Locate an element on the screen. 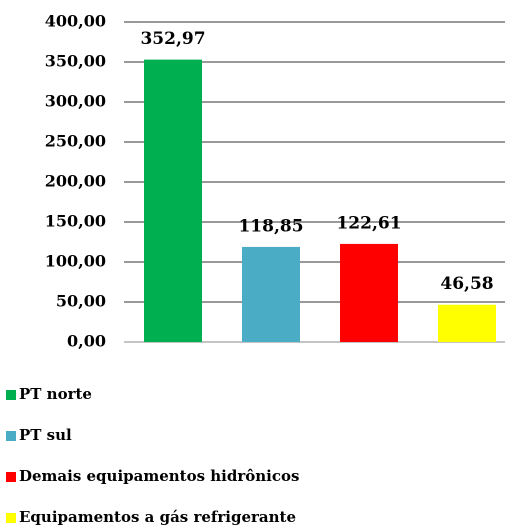 The height and width of the screenshot is (532, 507). y-tick-label: 100,00 is located at coordinates (75, 261).